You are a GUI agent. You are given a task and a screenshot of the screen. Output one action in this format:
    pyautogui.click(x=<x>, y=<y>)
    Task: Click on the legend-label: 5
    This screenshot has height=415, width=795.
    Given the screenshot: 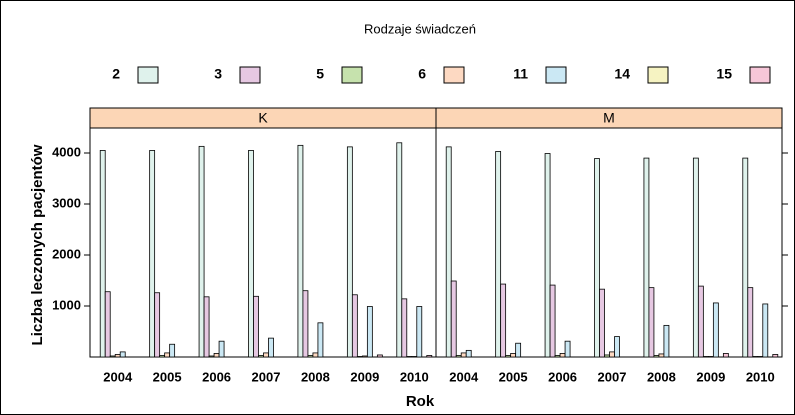 What is the action you would take?
    pyautogui.click(x=320, y=74)
    